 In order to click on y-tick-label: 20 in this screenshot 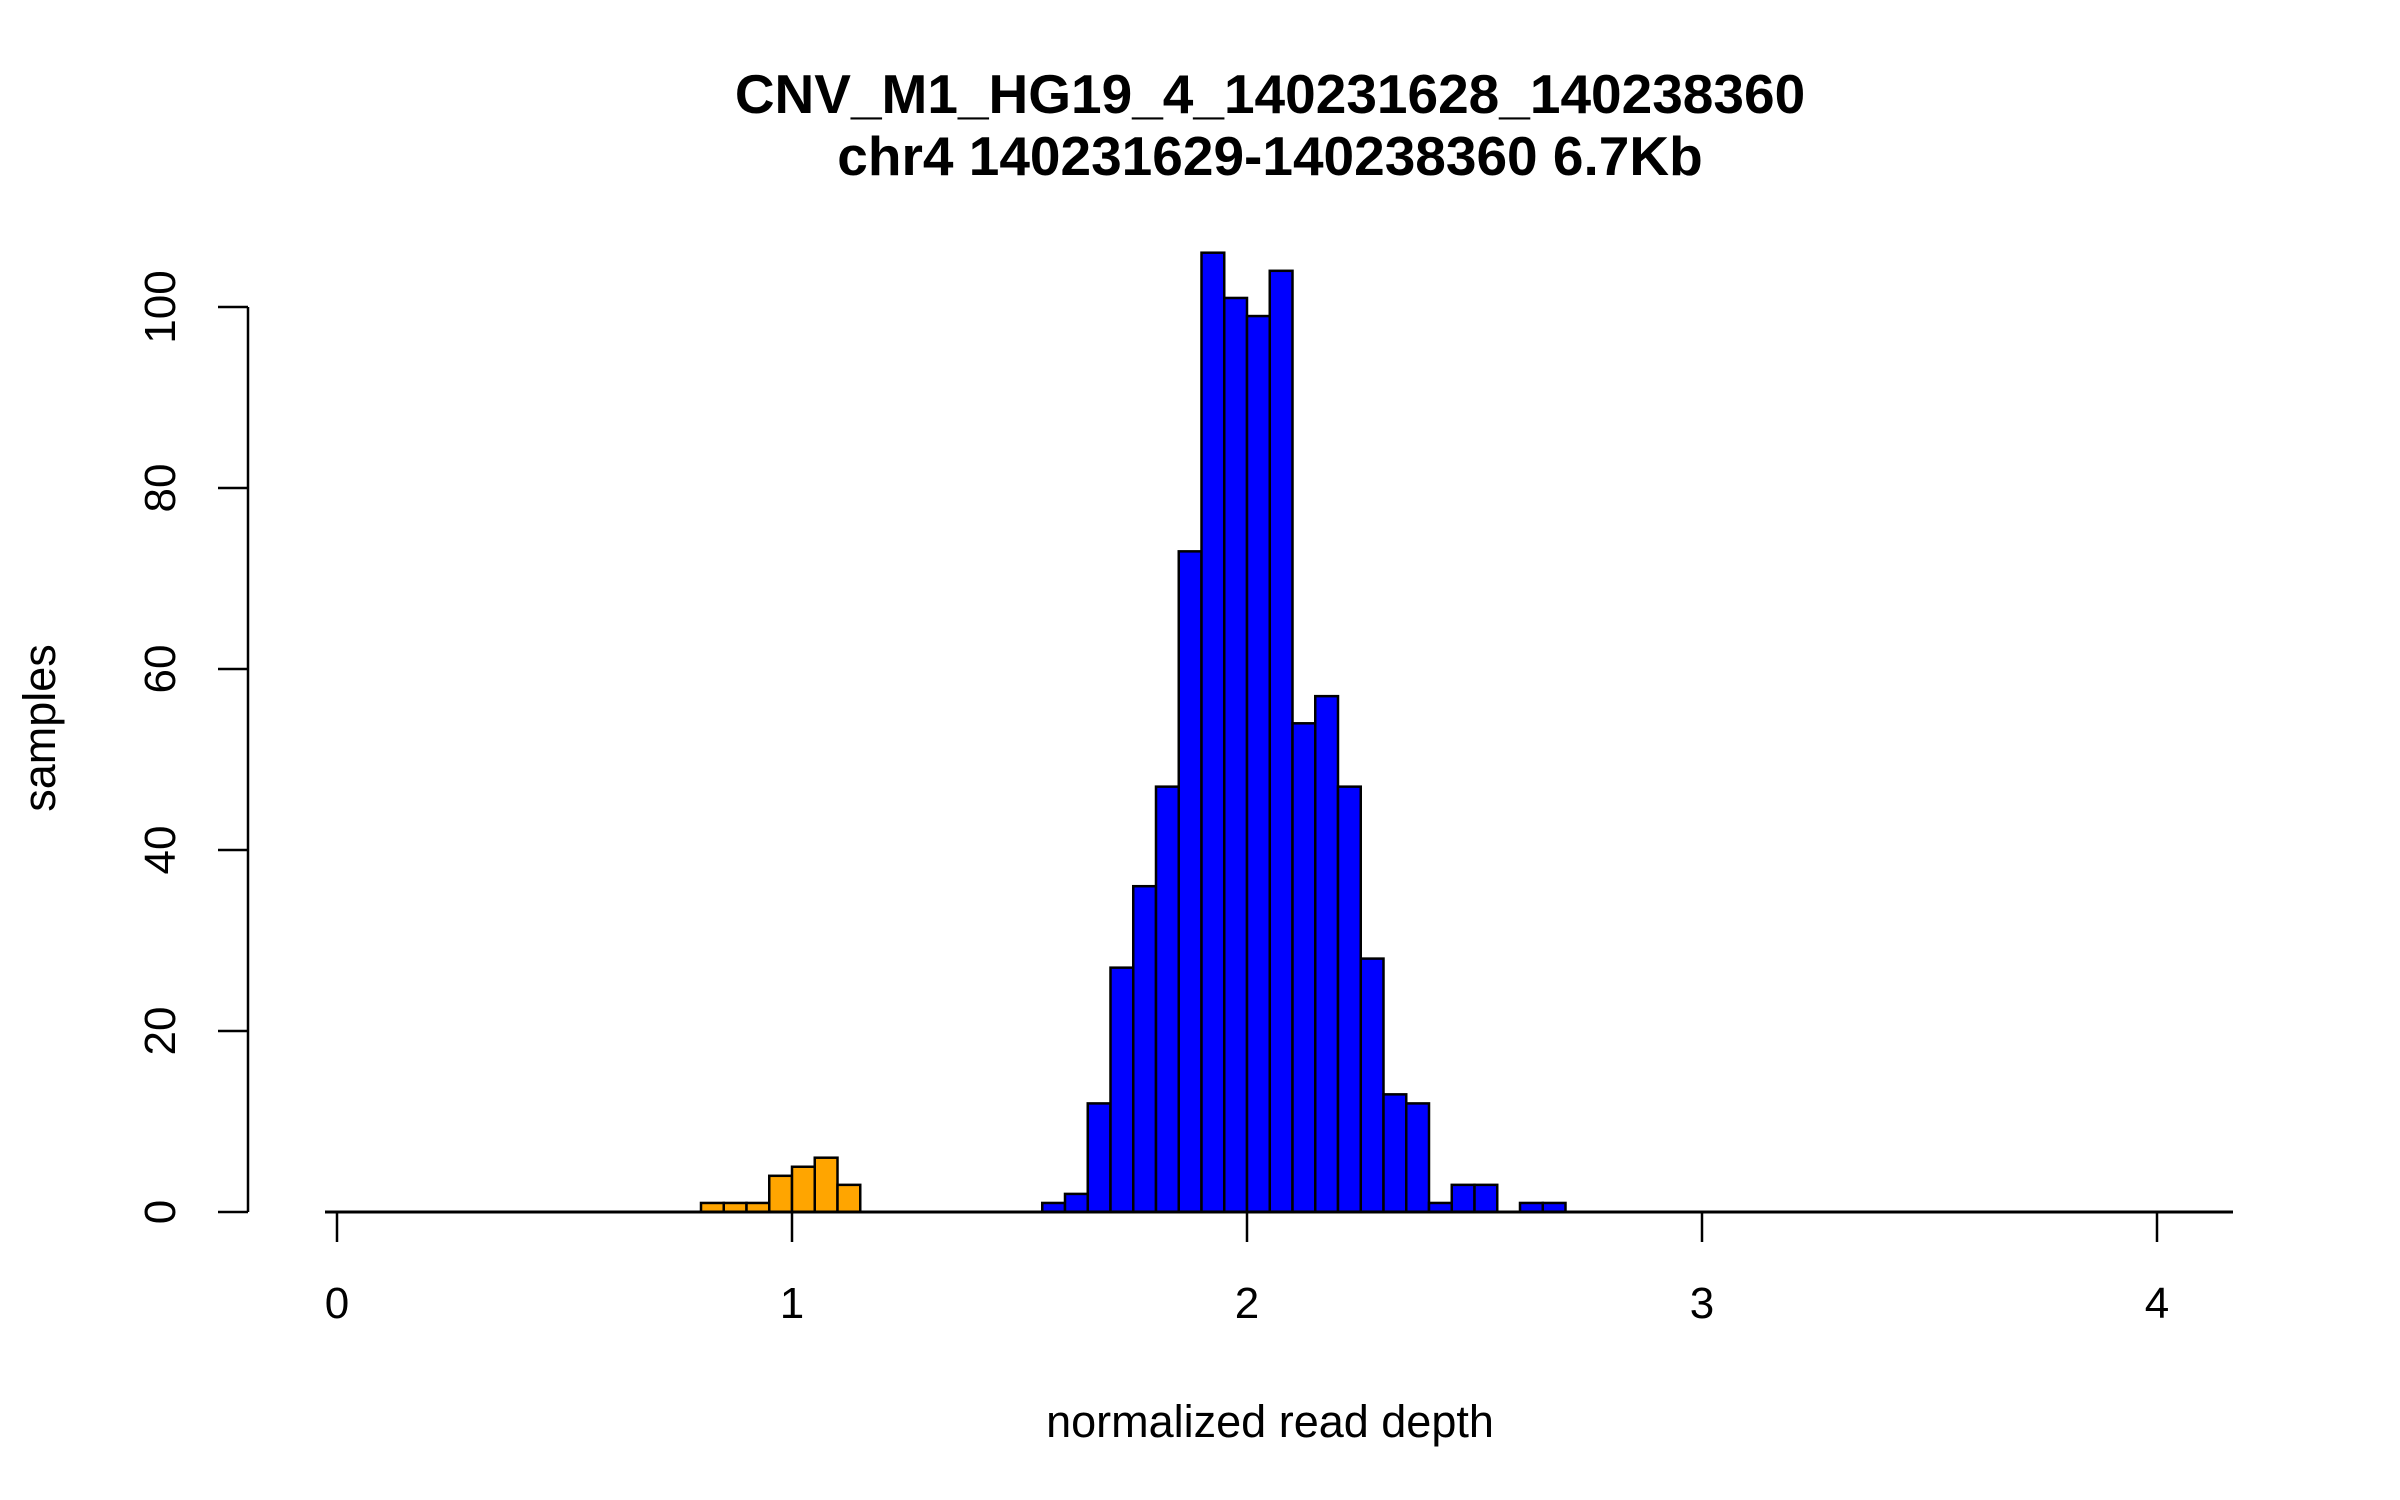, I will do `click(160, 1031)`.